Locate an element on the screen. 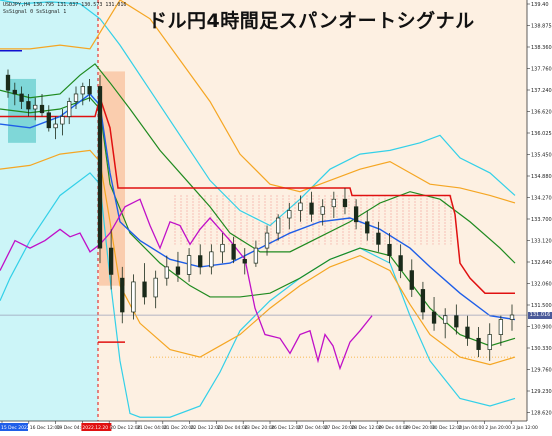 This screenshot has width=552, height=436. time-axis-label: 20 Dec 12:00 is located at coordinates (125, 428).